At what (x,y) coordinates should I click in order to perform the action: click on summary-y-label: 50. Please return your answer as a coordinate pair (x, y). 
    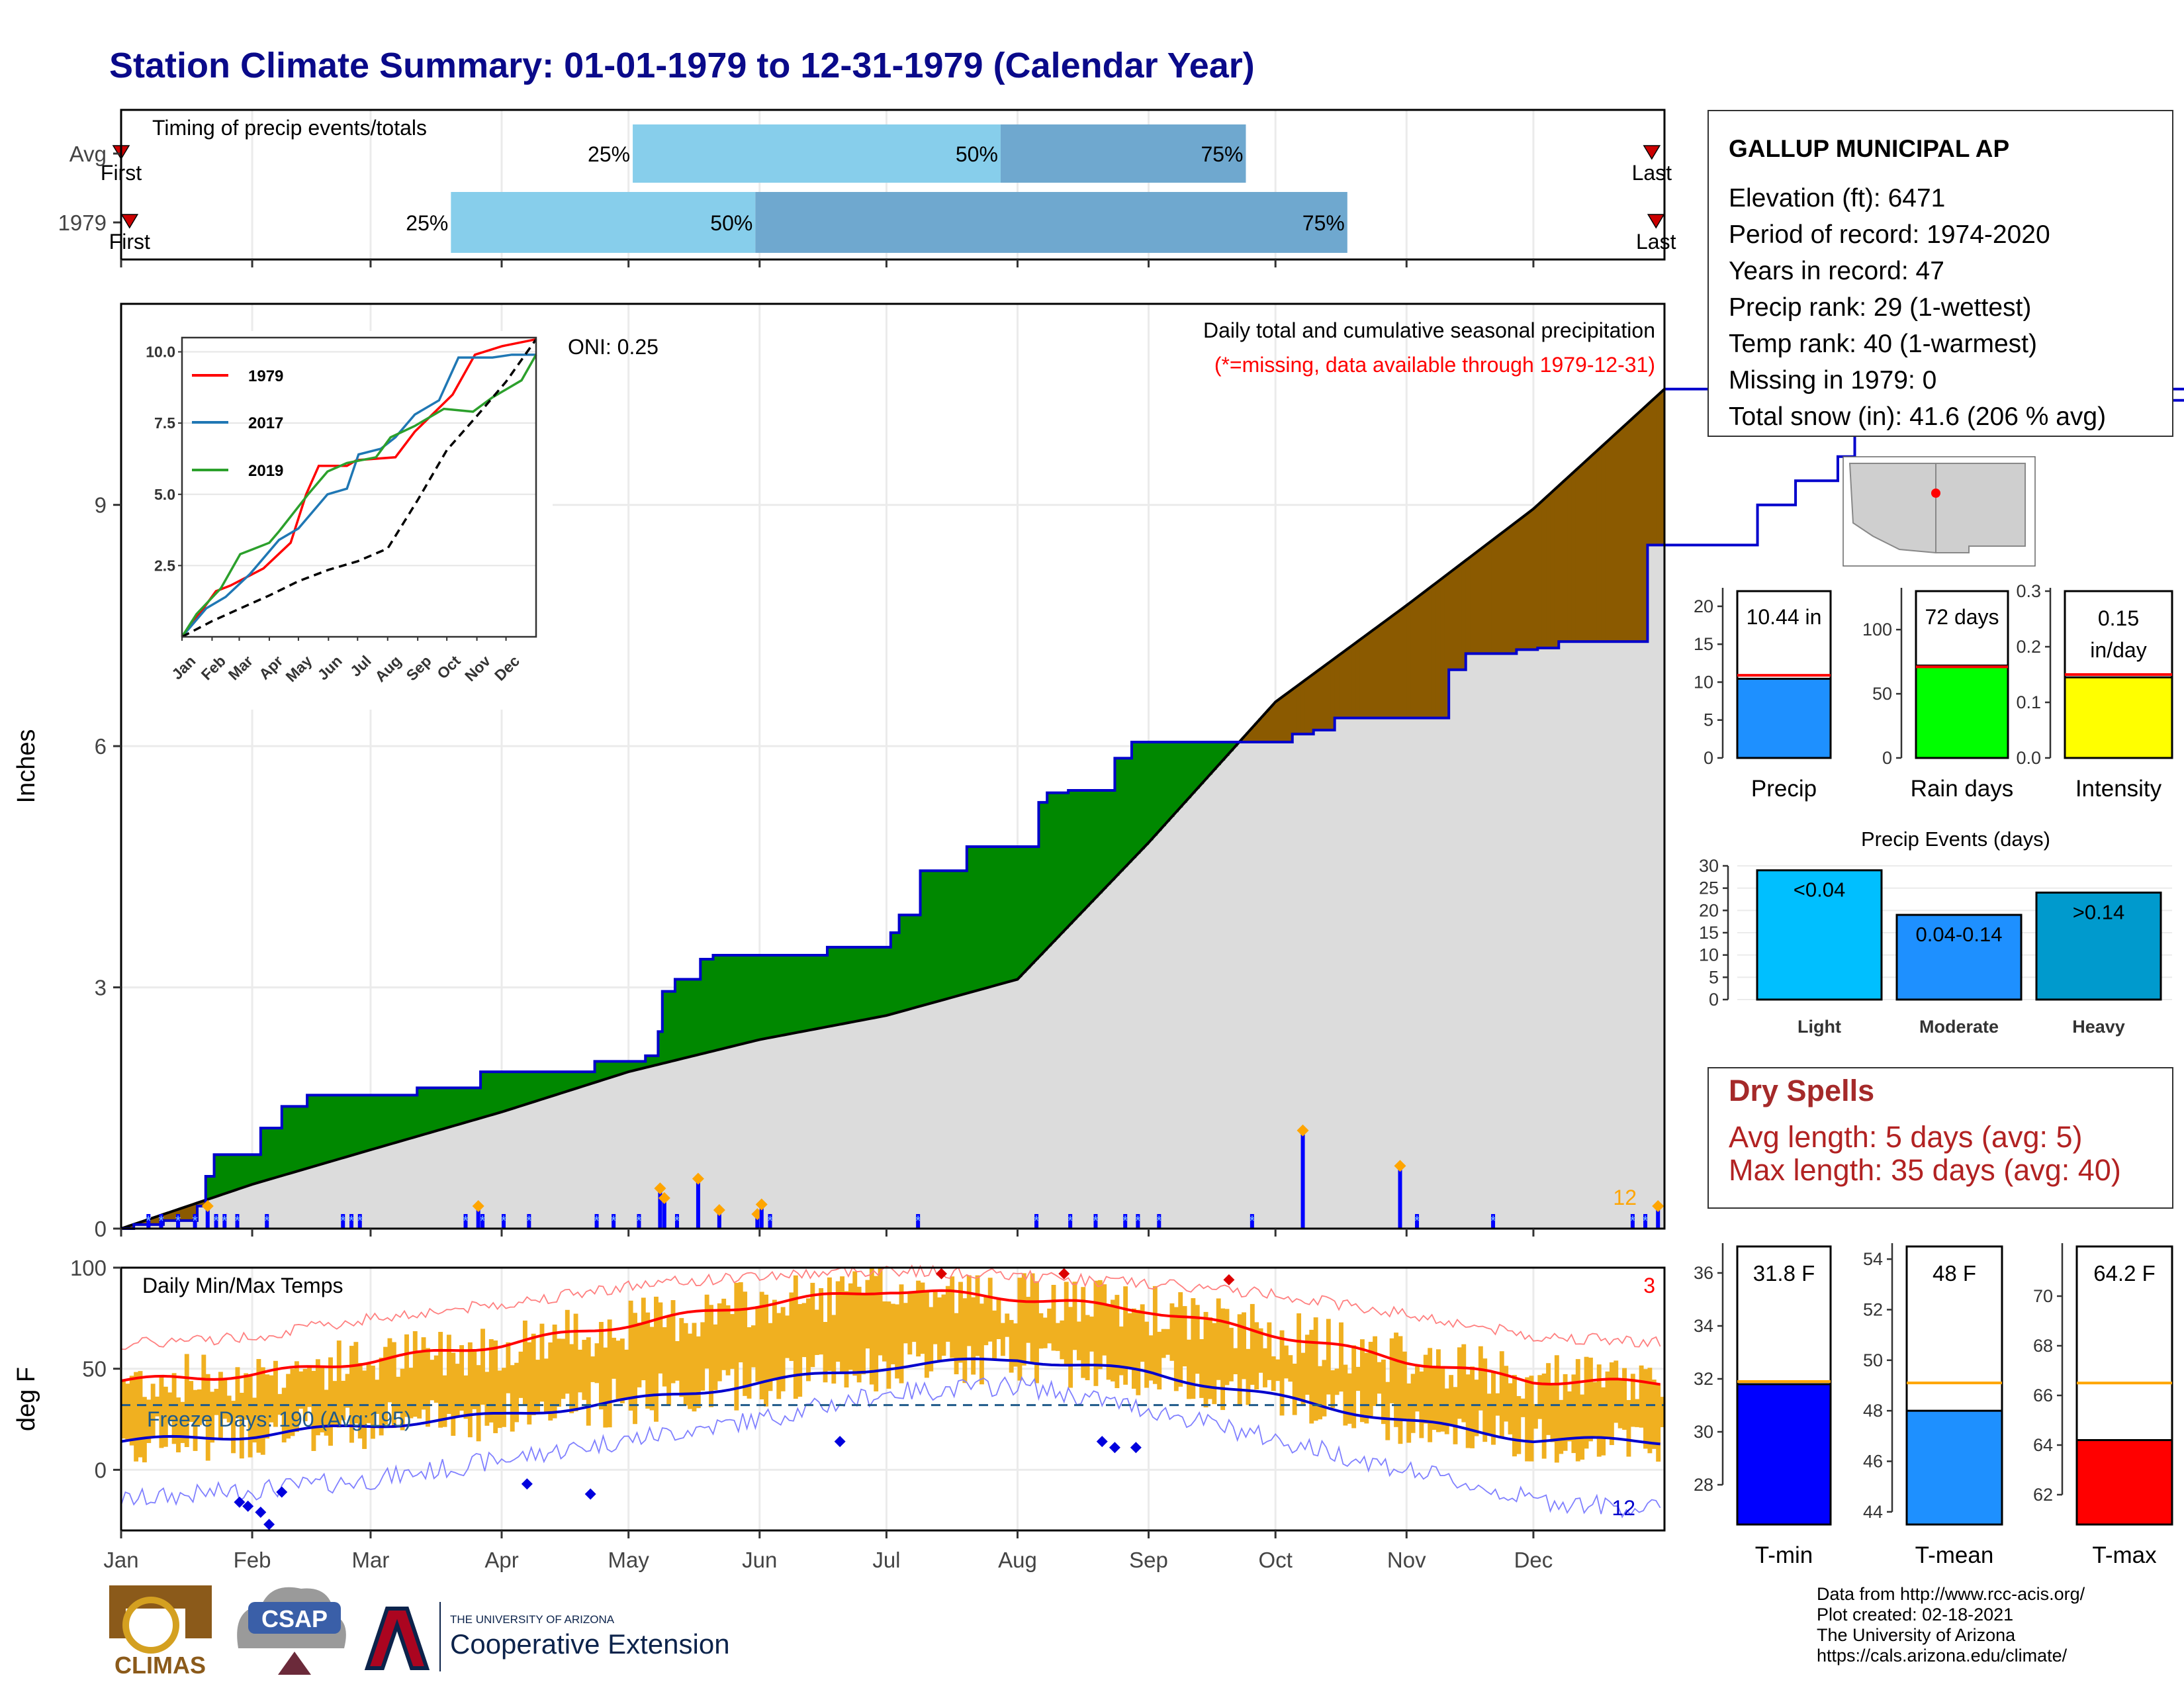
    Looking at the image, I should click on (1882, 694).